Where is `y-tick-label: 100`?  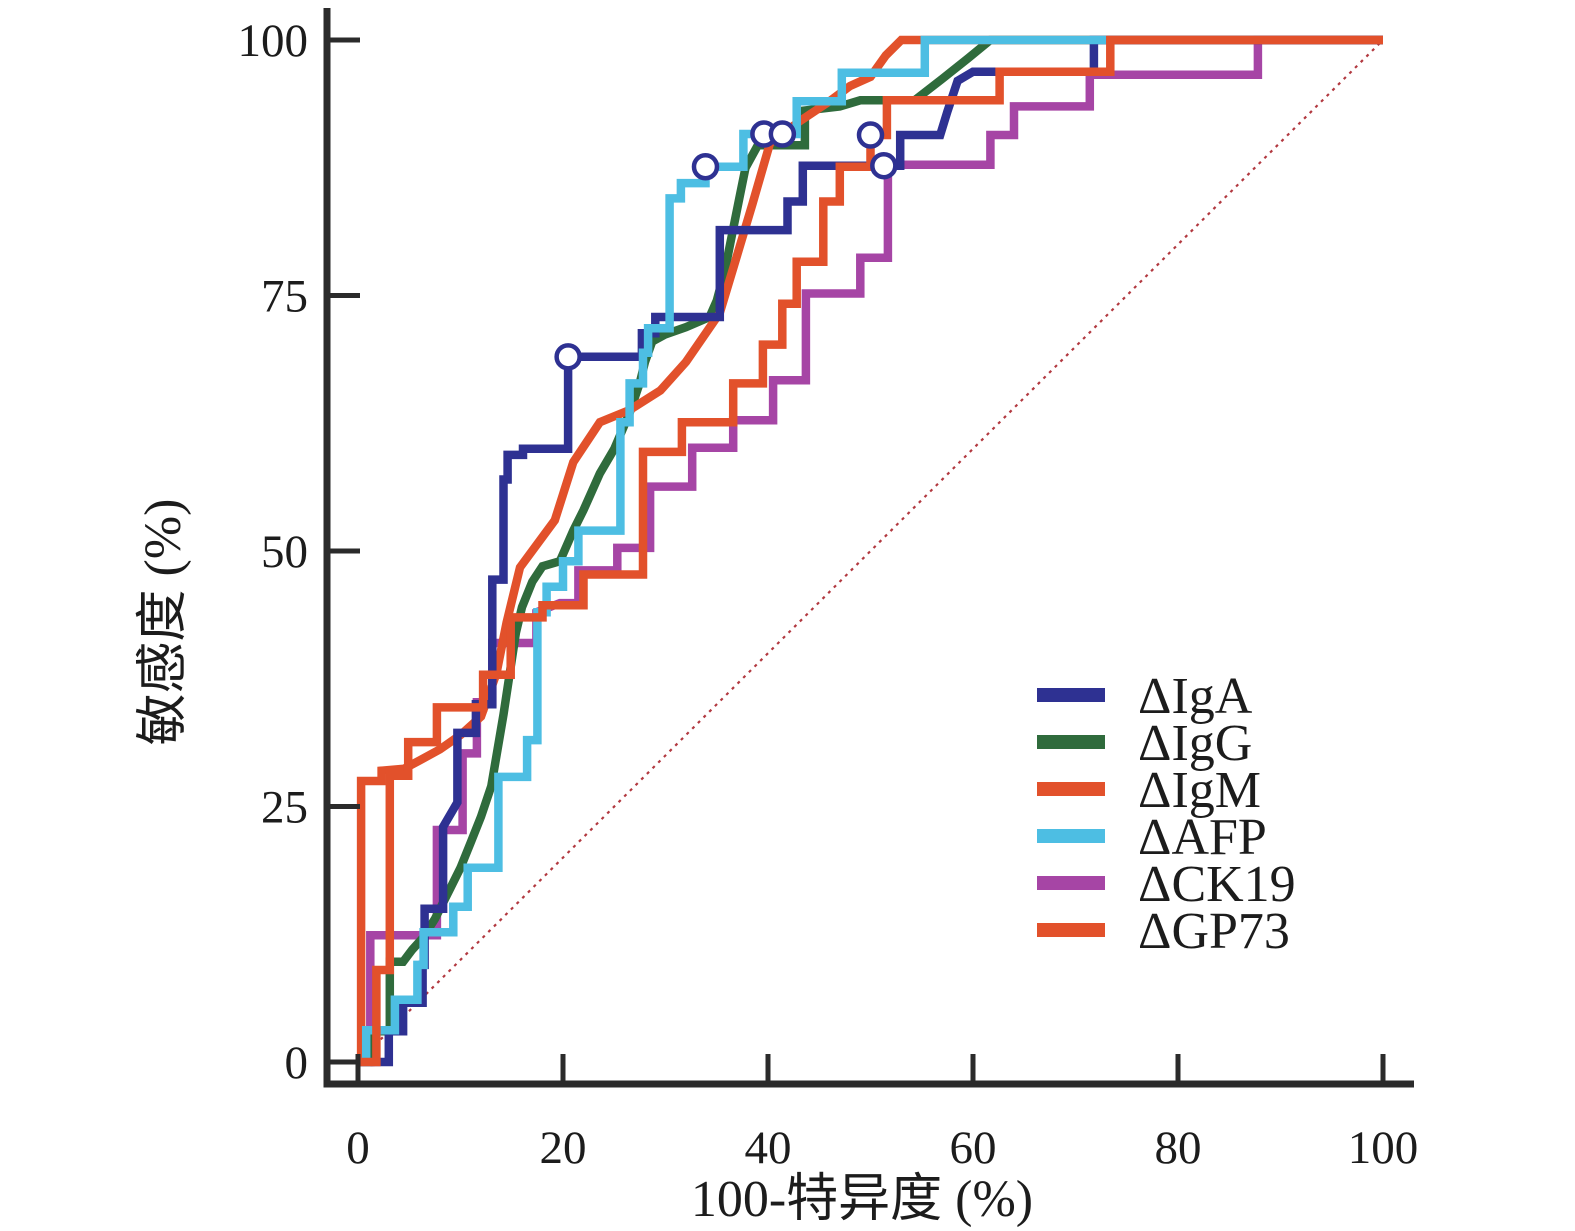 y-tick-label: 100 is located at coordinates (273, 41).